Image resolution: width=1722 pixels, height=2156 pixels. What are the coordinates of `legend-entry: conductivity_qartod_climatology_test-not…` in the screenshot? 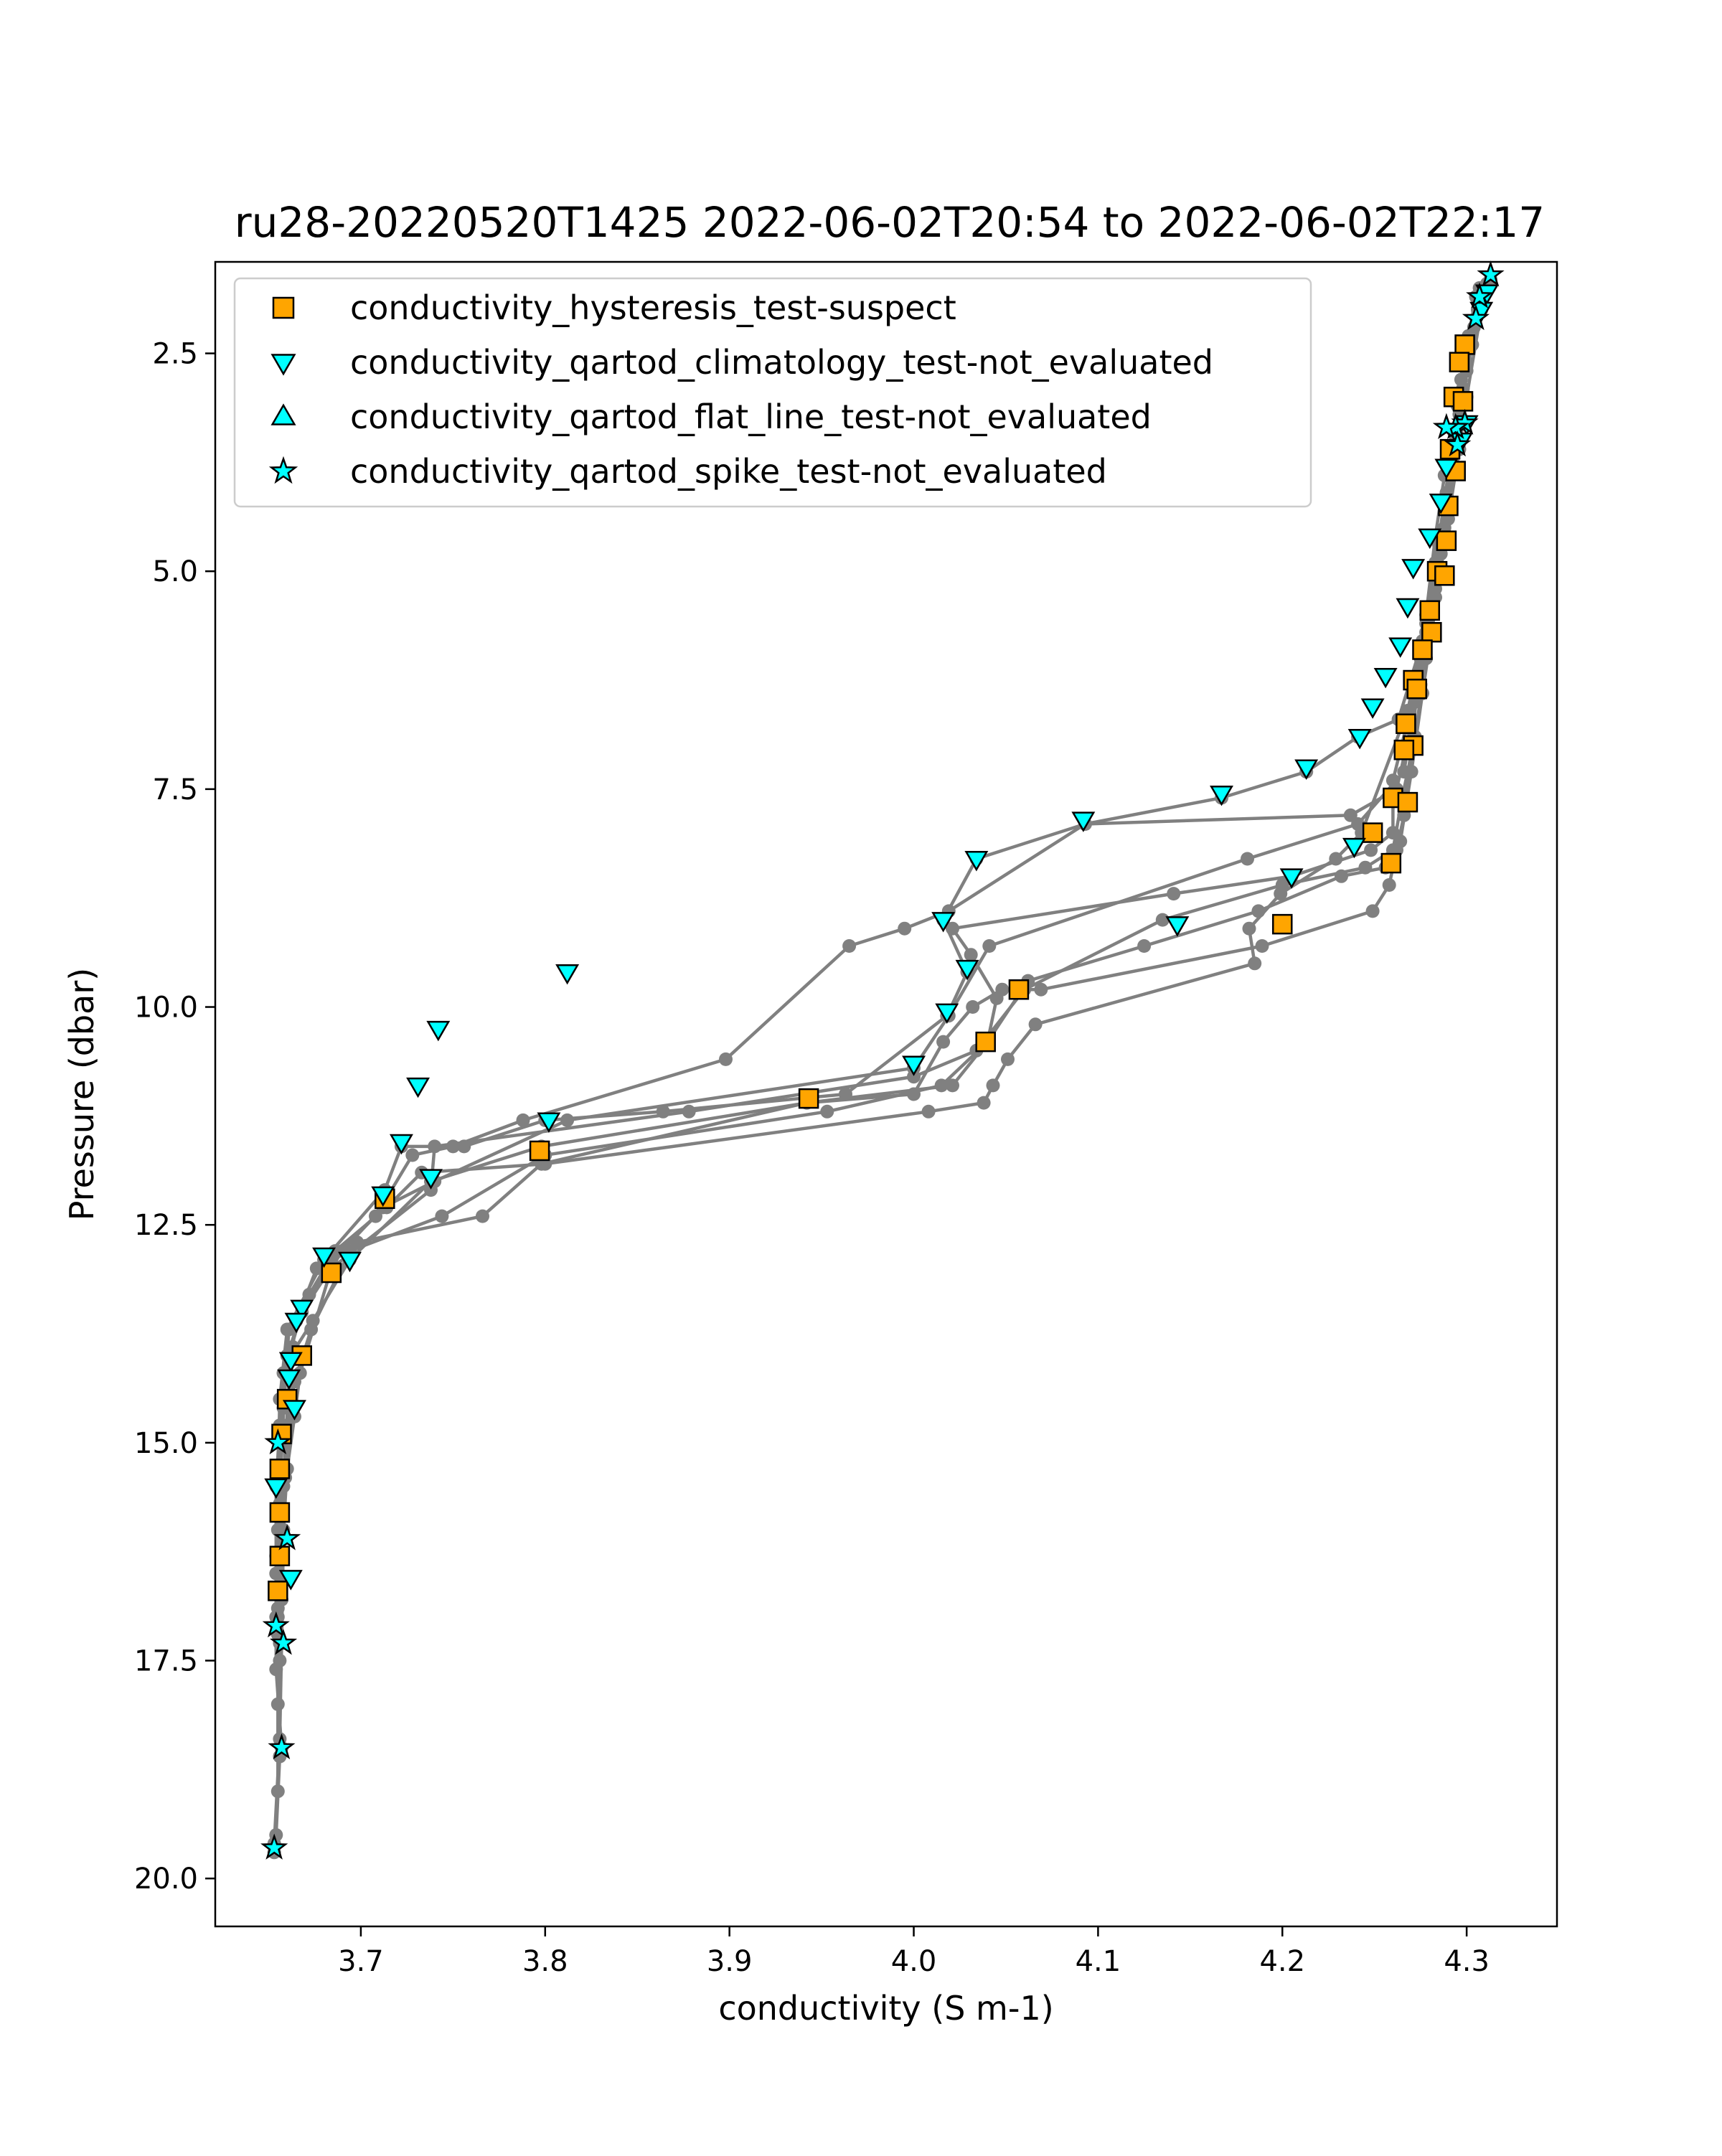 It's located at (741, 362).